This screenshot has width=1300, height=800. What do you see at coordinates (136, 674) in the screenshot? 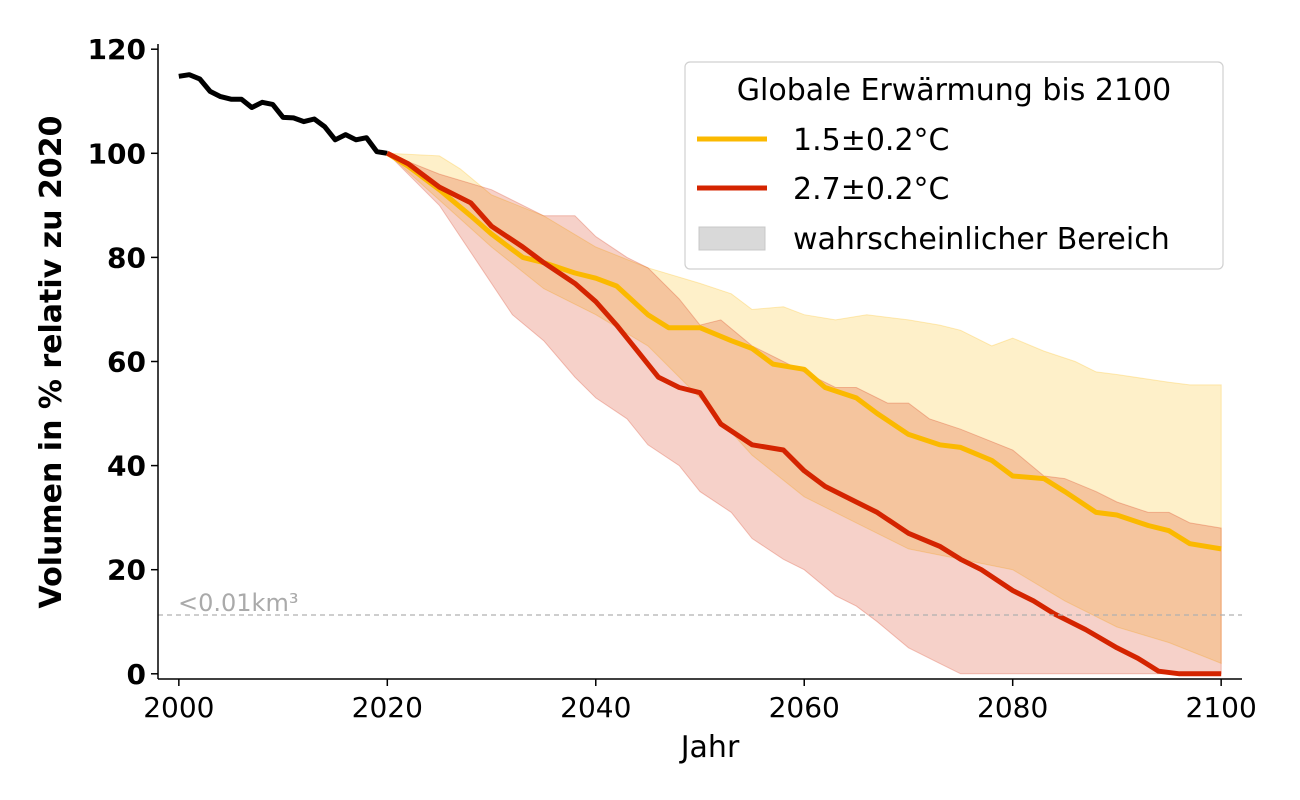
I see `y-tick-label: 0` at bounding box center [136, 674].